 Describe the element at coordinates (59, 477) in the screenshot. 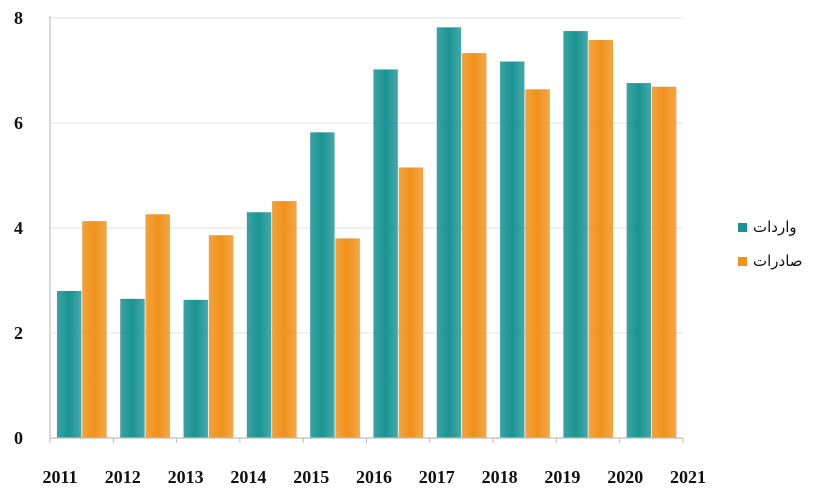

I see `x-tick-label: 2011` at that location.